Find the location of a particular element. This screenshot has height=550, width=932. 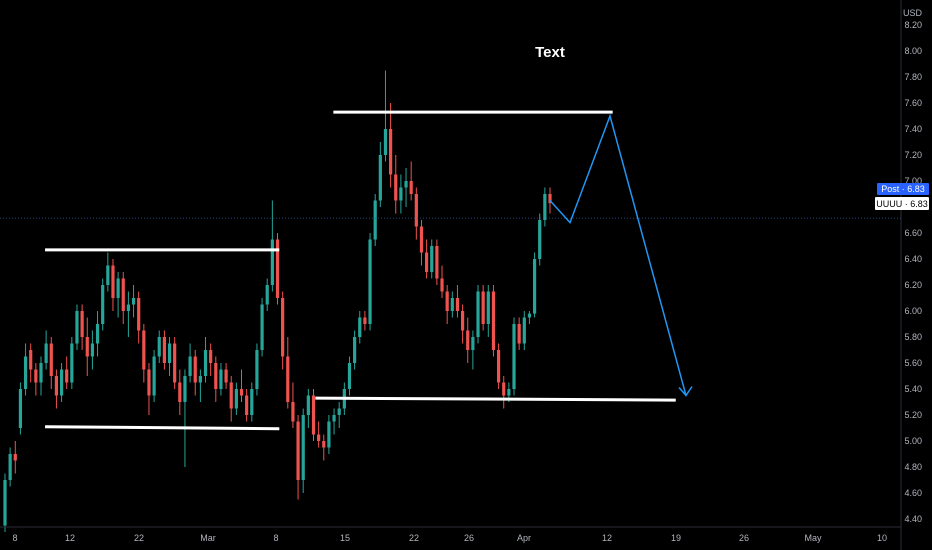

price-tick-label: 7.40 is located at coordinates (913, 129).